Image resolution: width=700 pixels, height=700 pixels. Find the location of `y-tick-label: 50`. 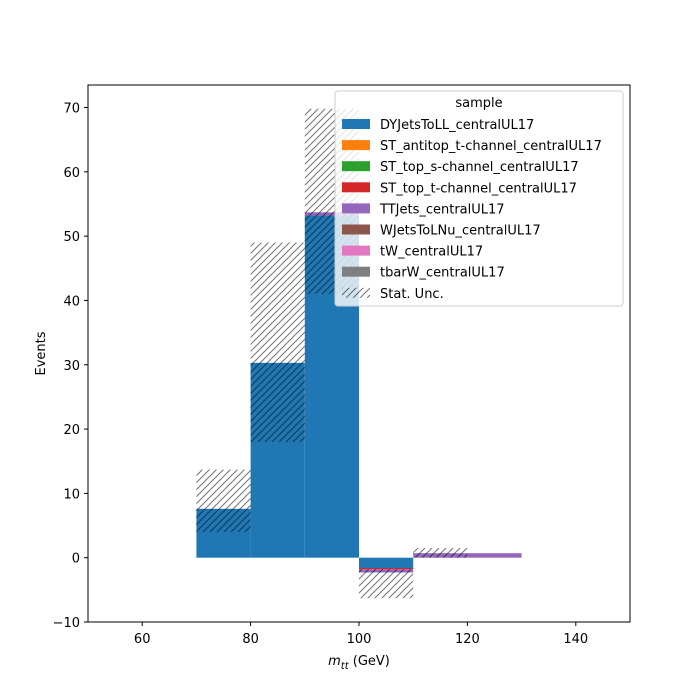

y-tick-label: 50 is located at coordinates (71, 237).